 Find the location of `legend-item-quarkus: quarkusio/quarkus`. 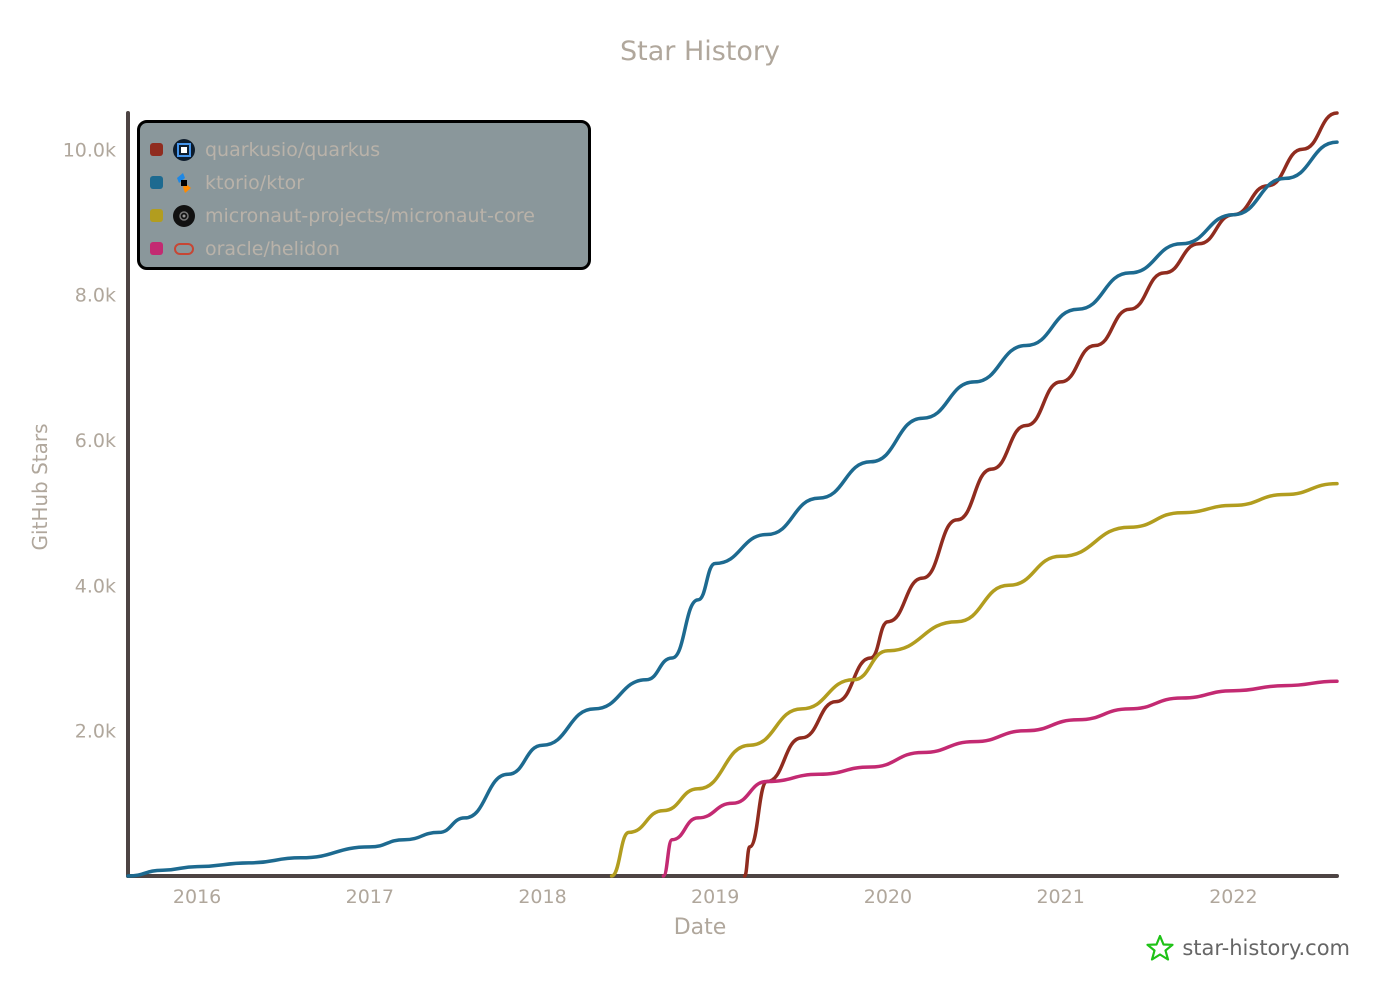

legend-item-quarkus: quarkusio/quarkus is located at coordinates (369, 149).